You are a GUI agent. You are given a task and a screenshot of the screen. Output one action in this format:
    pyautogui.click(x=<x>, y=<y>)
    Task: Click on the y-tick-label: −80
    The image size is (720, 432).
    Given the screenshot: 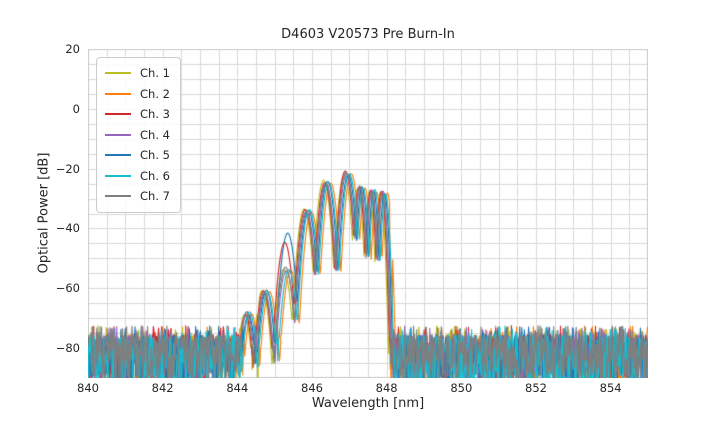 What is the action you would take?
    pyautogui.click(x=67, y=348)
    